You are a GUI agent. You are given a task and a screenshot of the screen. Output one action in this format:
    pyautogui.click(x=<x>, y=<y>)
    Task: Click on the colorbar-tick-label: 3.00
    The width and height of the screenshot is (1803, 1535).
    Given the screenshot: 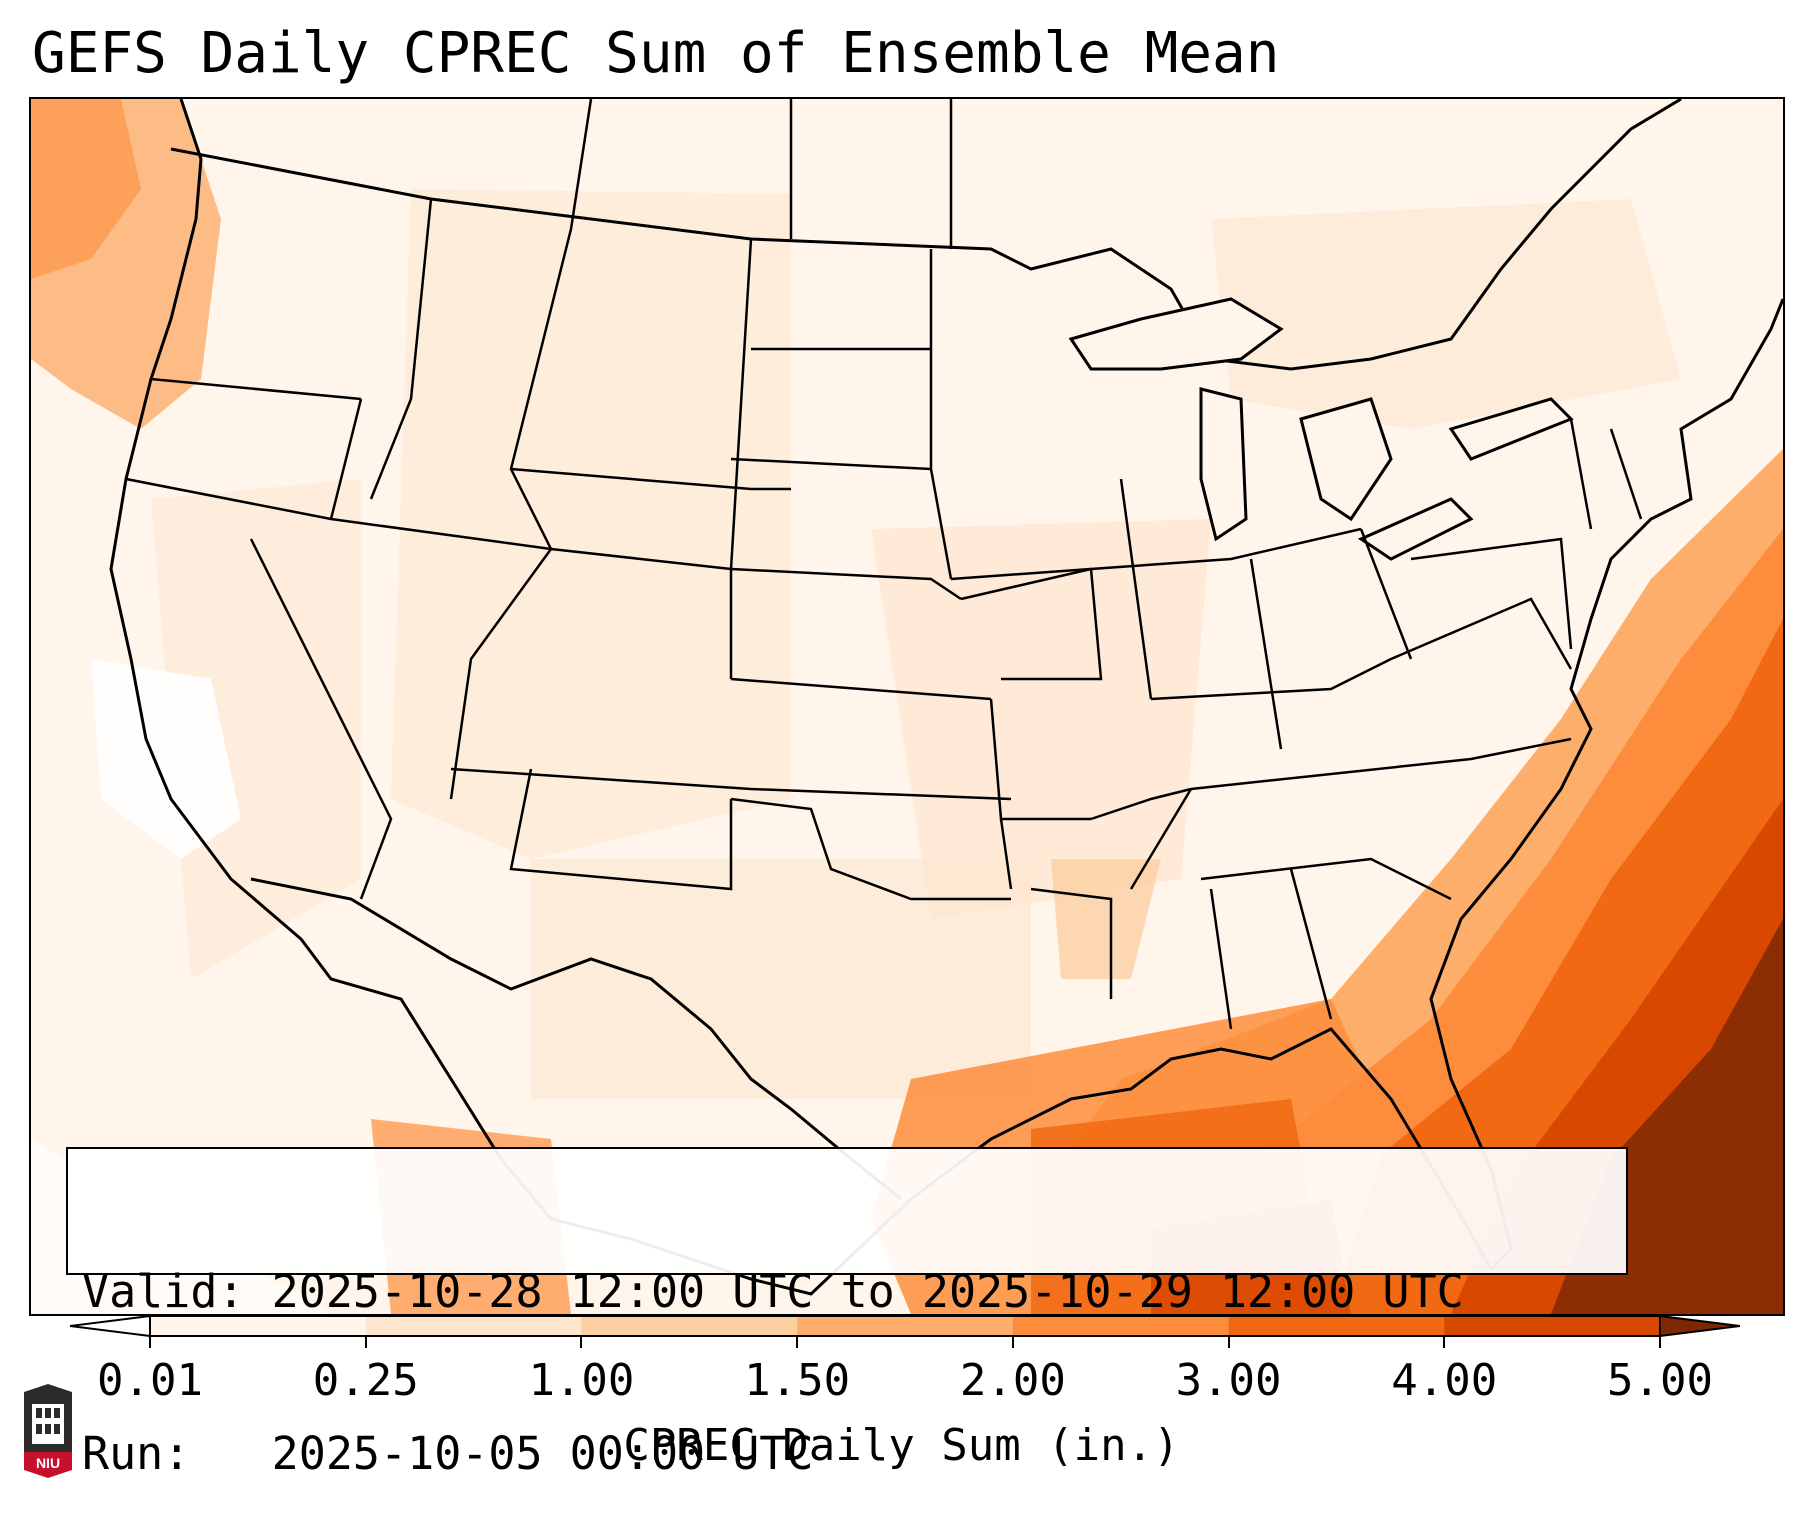 What is the action you would take?
    pyautogui.click(x=1228, y=1380)
    